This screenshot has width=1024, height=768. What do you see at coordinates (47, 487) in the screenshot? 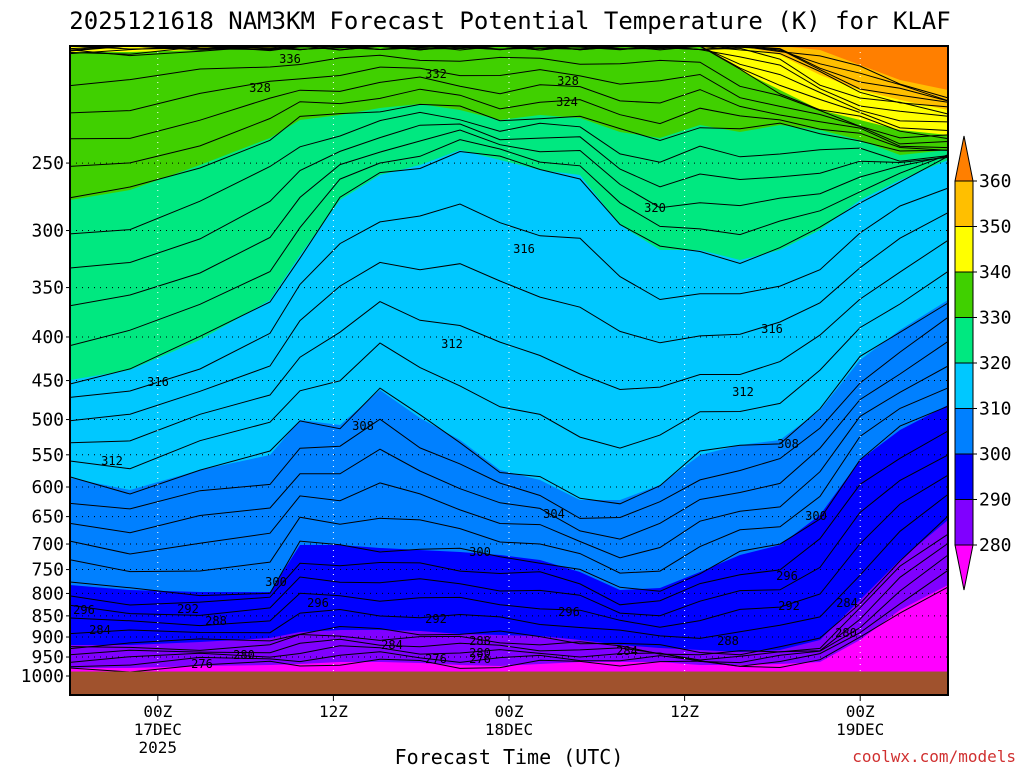
I see `y-tick-label: 600` at bounding box center [47, 487].